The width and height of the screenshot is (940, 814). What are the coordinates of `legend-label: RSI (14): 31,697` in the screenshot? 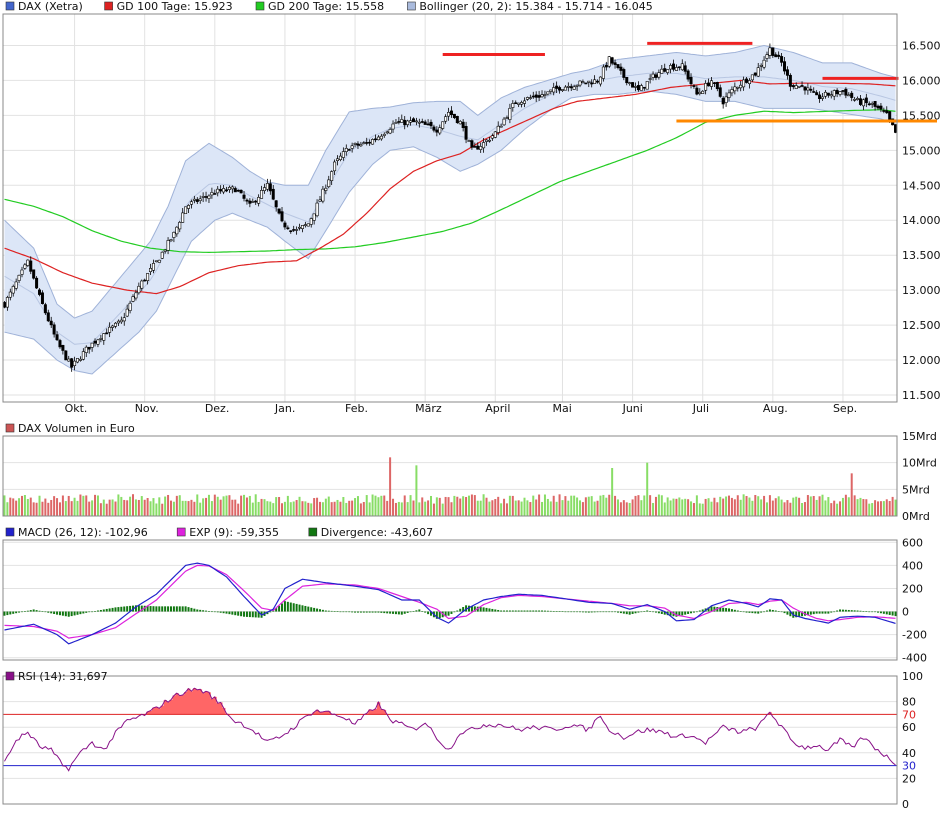 It's located at (63, 676).